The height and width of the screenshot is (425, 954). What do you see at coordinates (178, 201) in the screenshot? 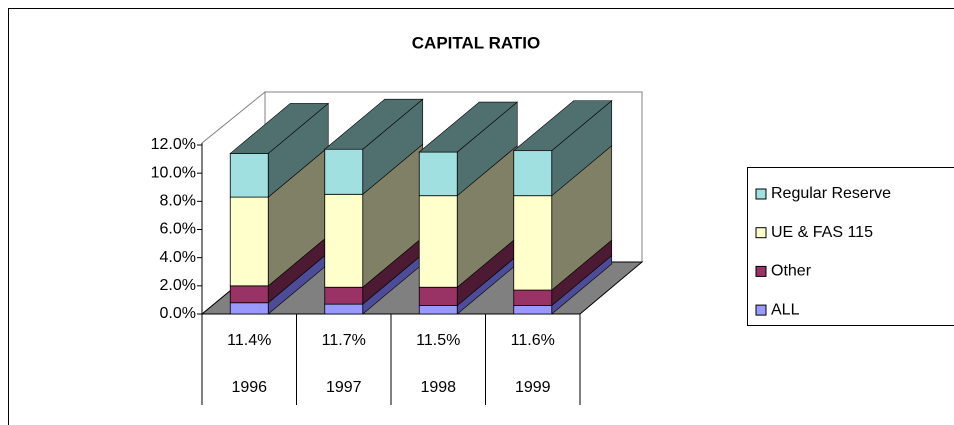
I see `y-tick-label: 8.0%` at bounding box center [178, 201].